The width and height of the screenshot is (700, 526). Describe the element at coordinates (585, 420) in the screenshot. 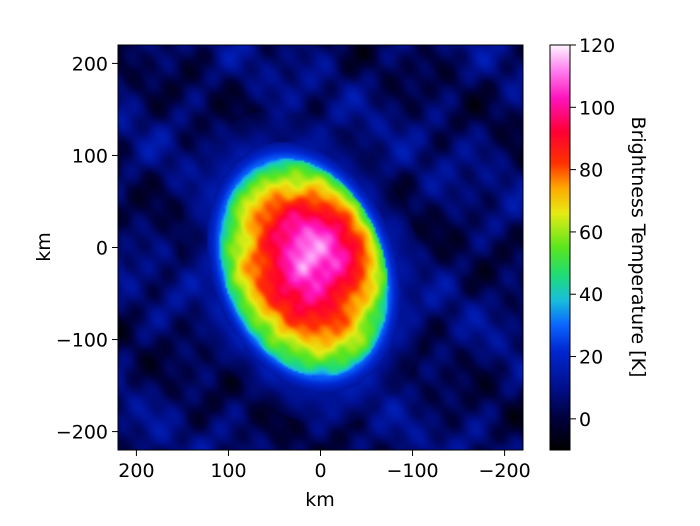

I see `colorbar-tick-label: 0` at that location.